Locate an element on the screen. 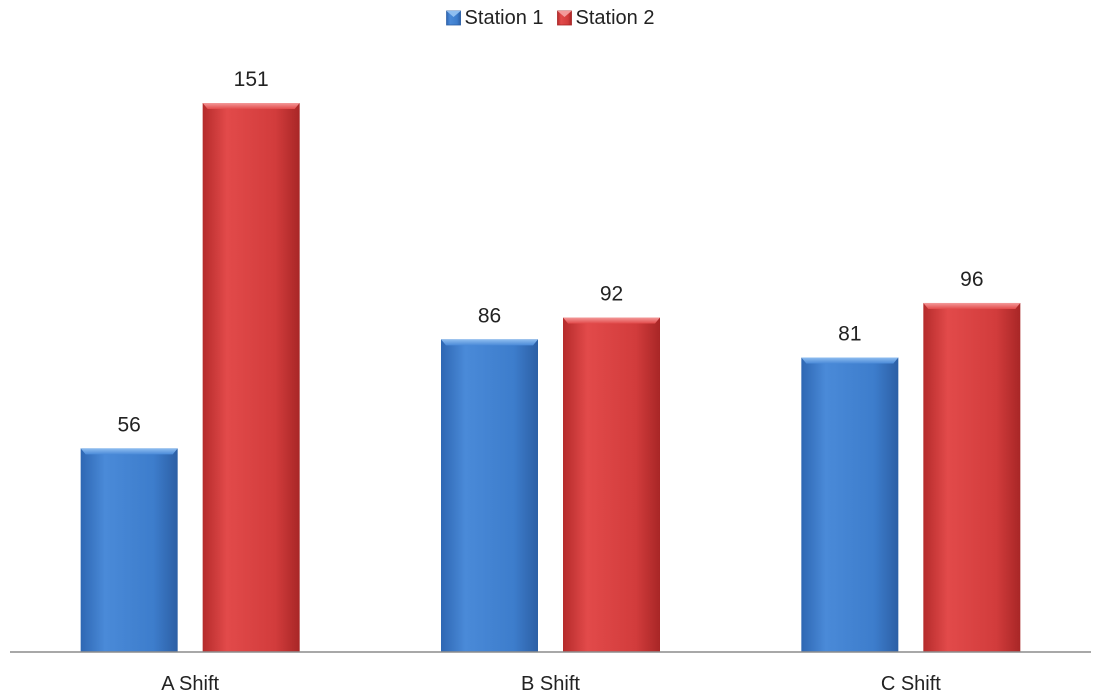 This screenshot has height=695, width=1101. data-label: 56 is located at coordinates (128, 424).